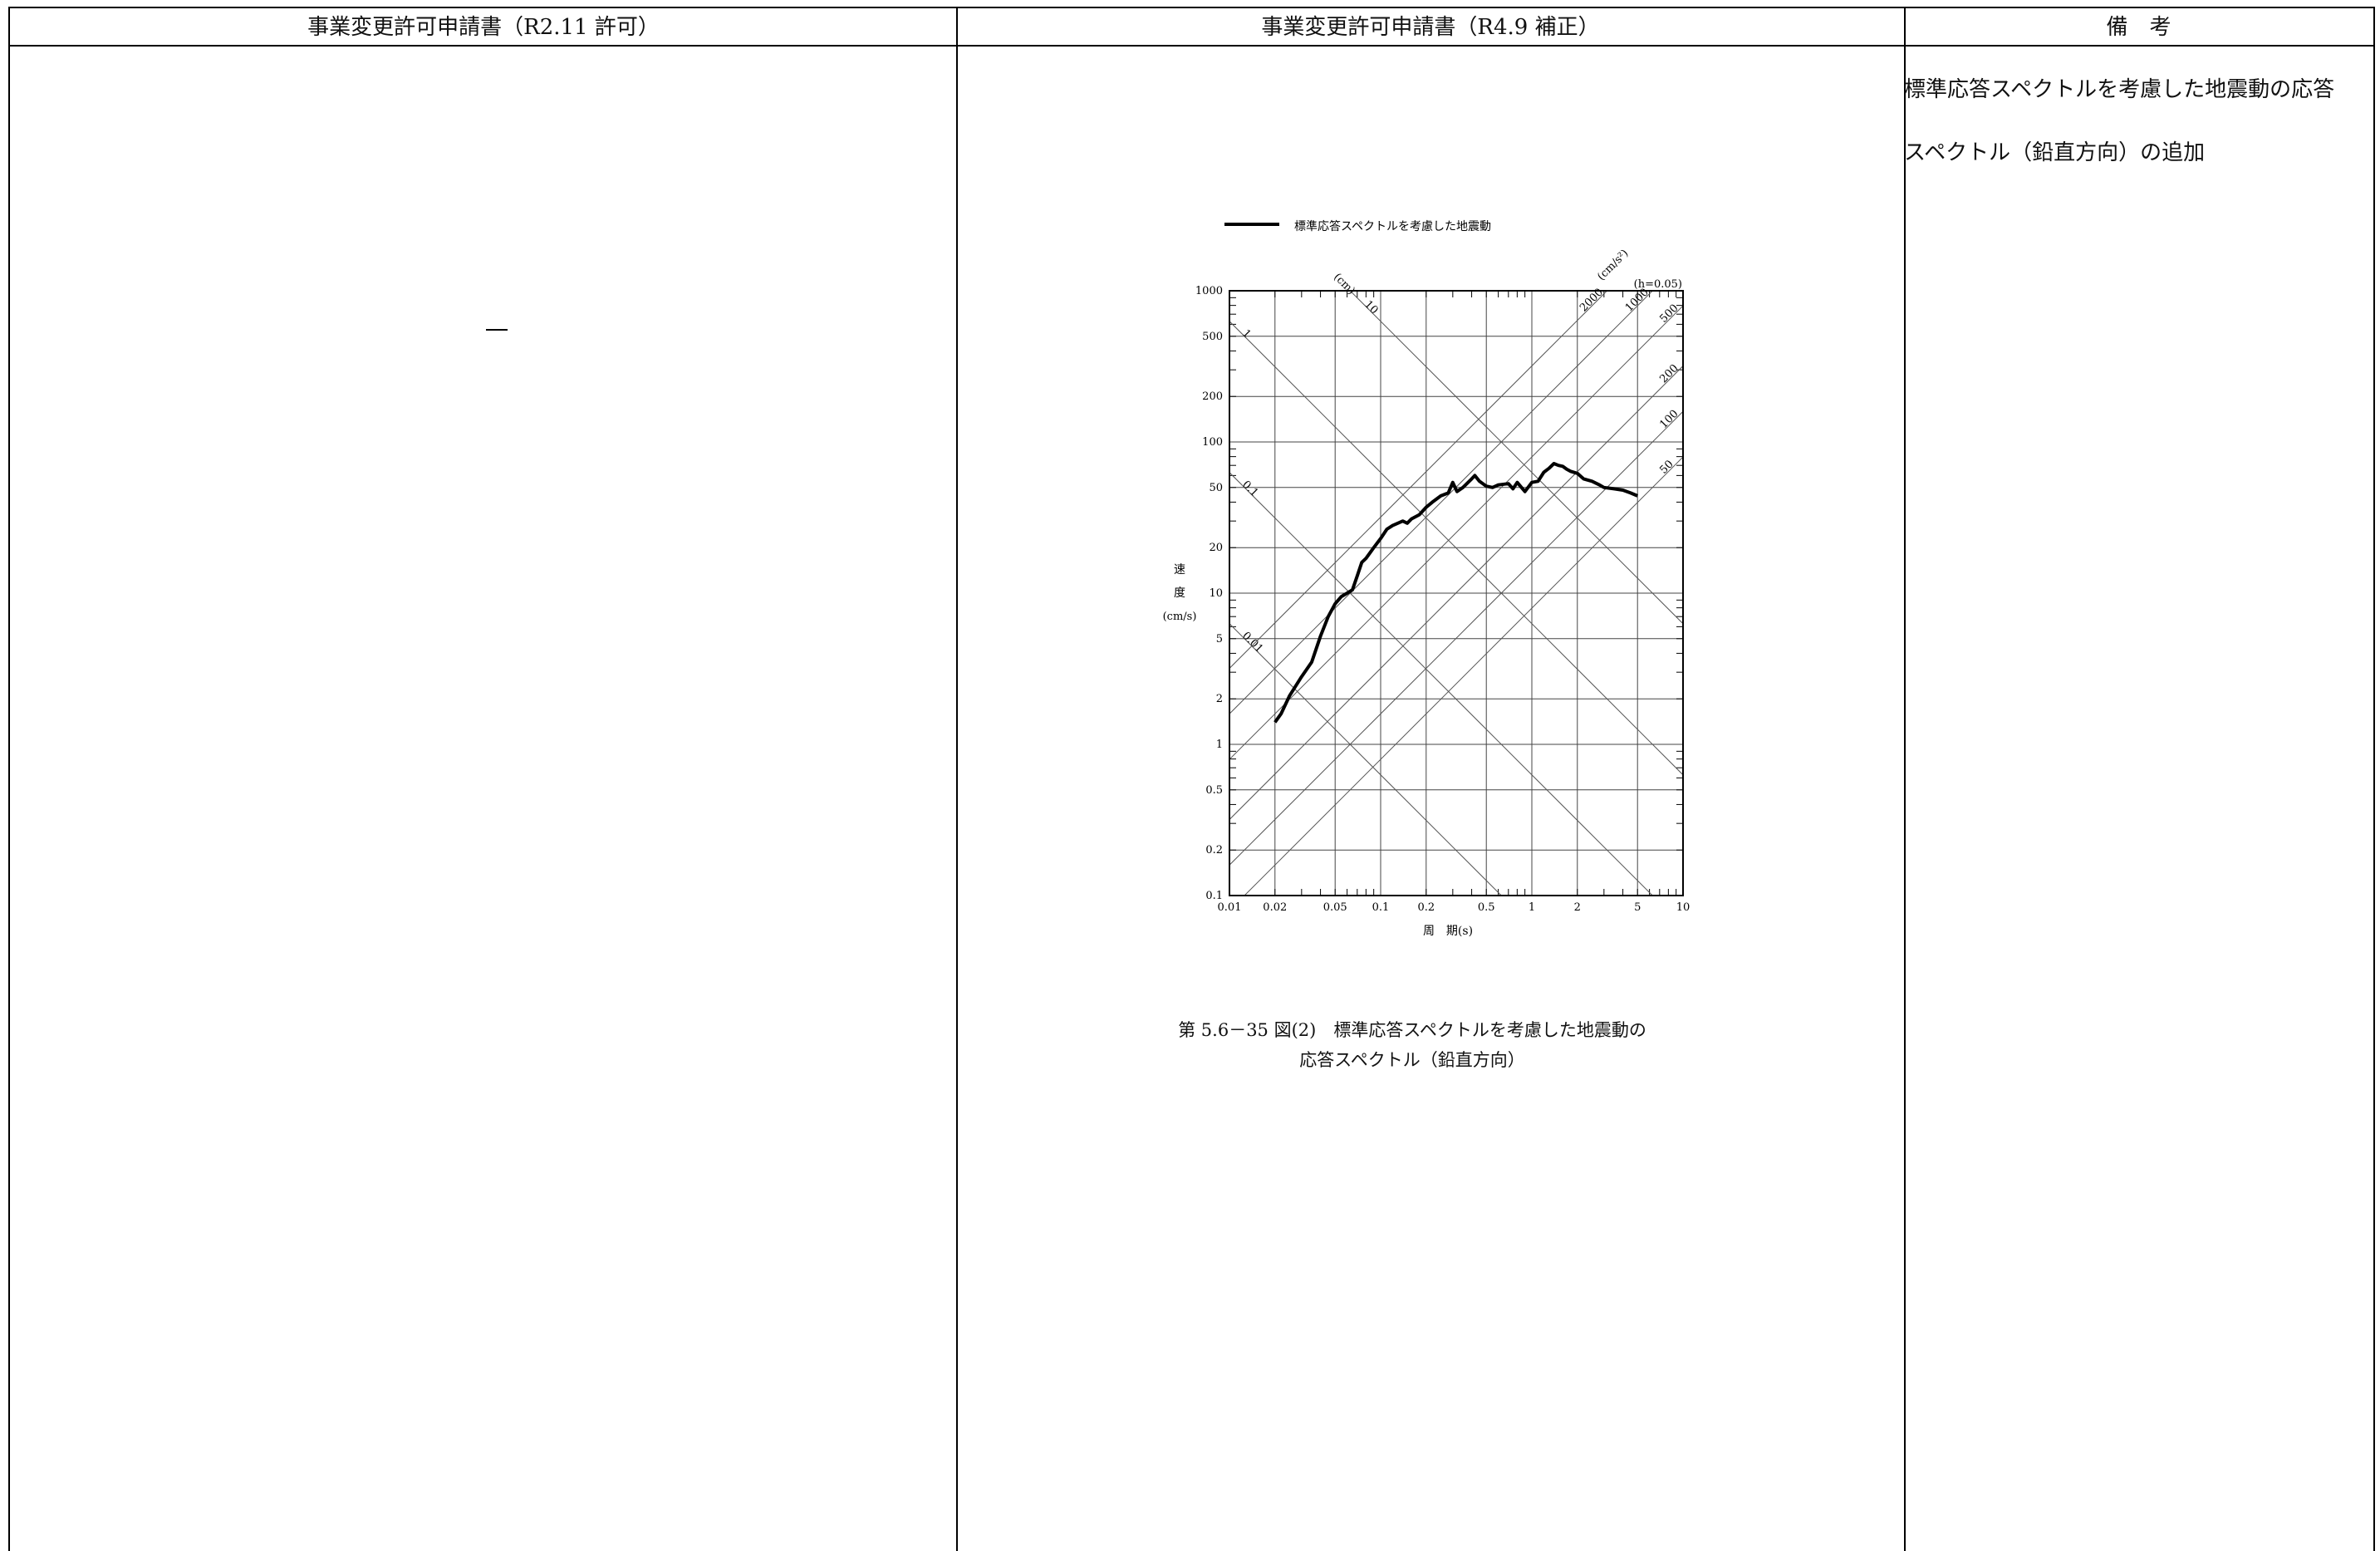 The width and height of the screenshot is (2380, 1551). What do you see at coordinates (1214, 896) in the screenshot?
I see `y-tick-label: 0.1` at bounding box center [1214, 896].